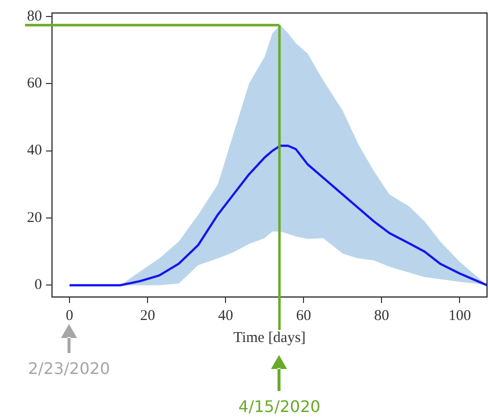 The image size is (488, 417). What do you see at coordinates (279, 406) in the screenshot?
I see `text: 4/15/2020` at bounding box center [279, 406].